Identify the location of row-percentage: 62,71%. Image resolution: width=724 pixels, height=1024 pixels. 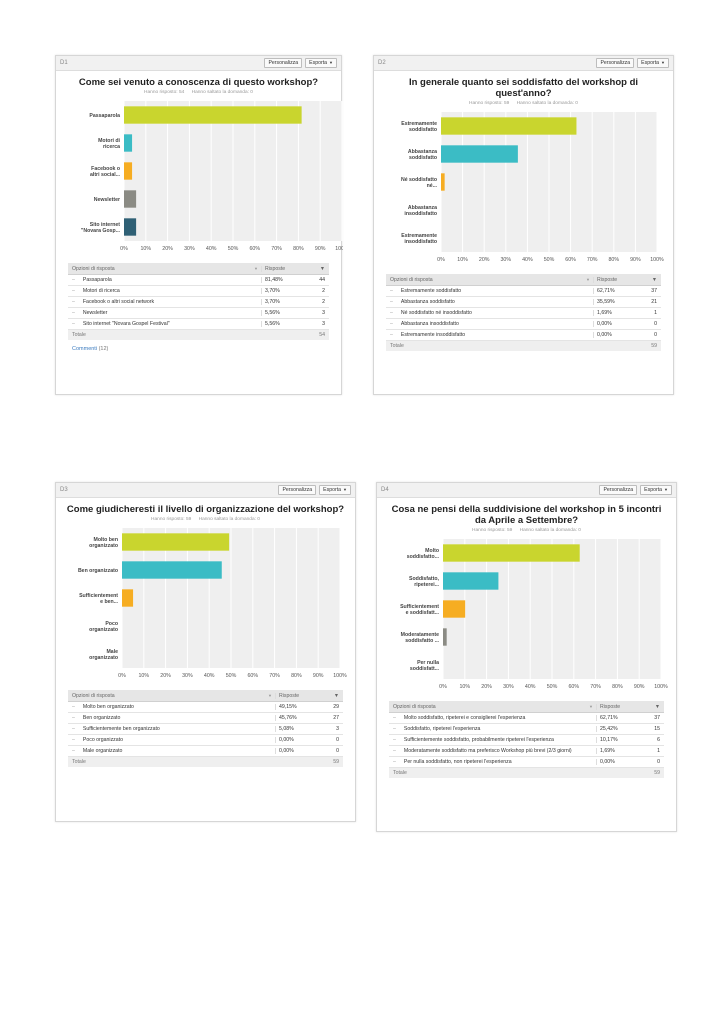
(621, 718).